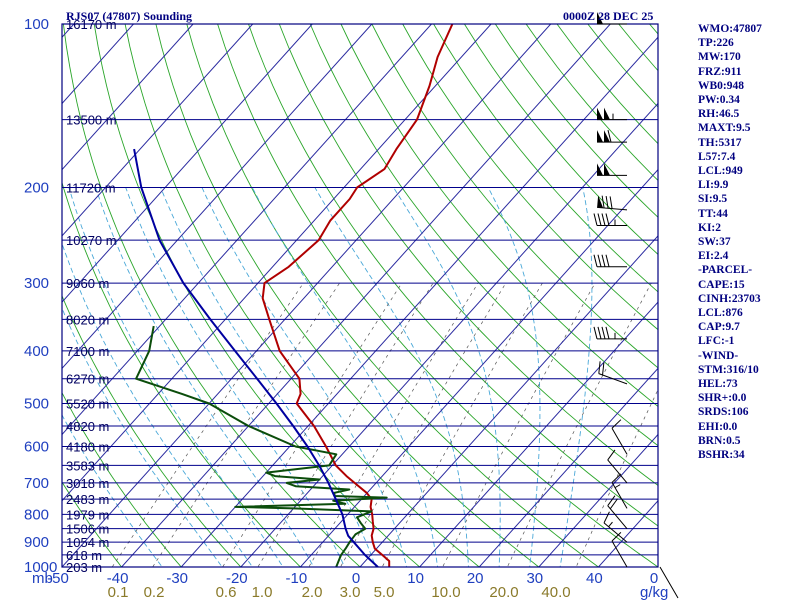 The width and height of the screenshot is (800, 600). What do you see at coordinates (713, 185) in the screenshot?
I see `index-item: LI:9.9` at bounding box center [713, 185].